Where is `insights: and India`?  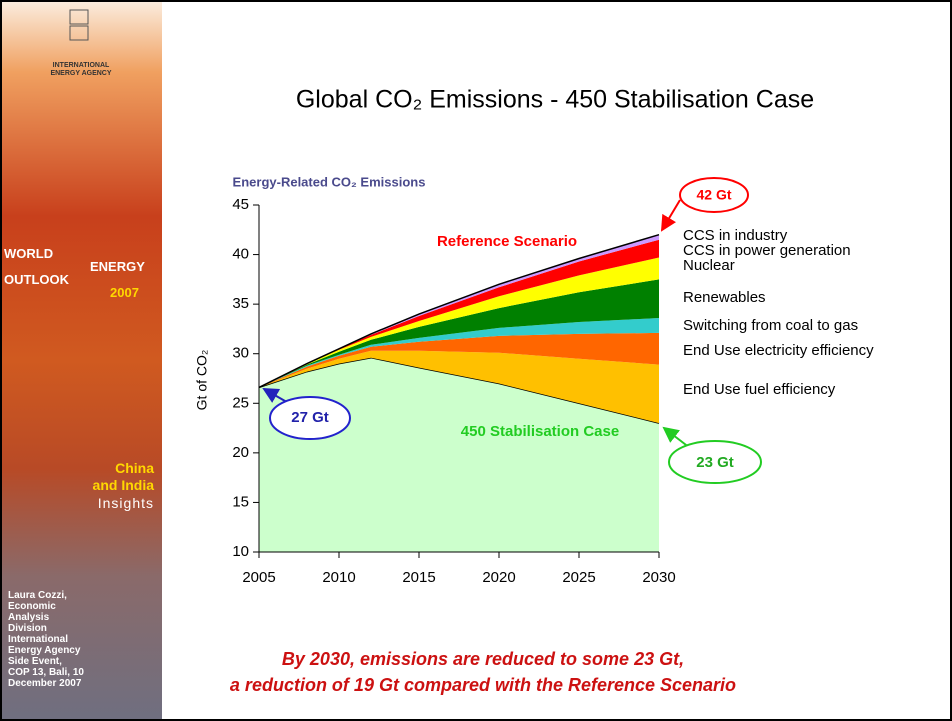 insights: and India is located at coordinates (123, 485).